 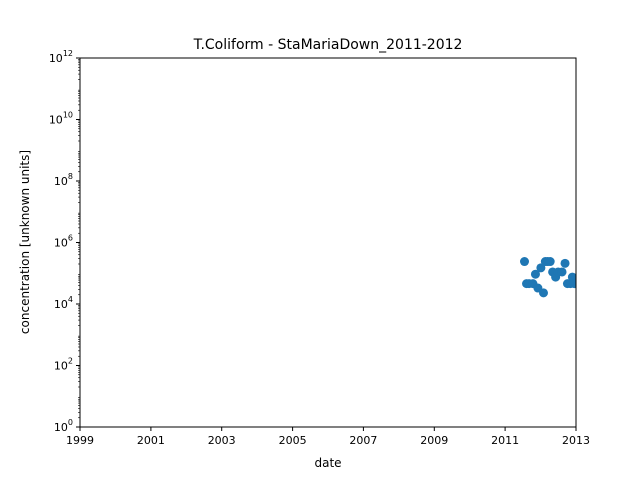 What do you see at coordinates (70, 422) in the screenshot?
I see `y-tick-exponent: 0` at bounding box center [70, 422].